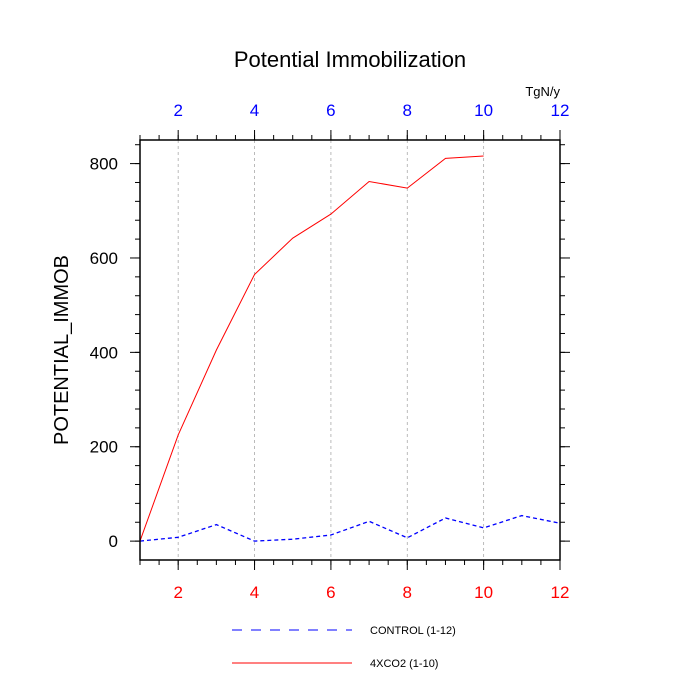 The width and height of the screenshot is (700, 700). I want to click on x-tick-label-top: 6, so click(330, 110).